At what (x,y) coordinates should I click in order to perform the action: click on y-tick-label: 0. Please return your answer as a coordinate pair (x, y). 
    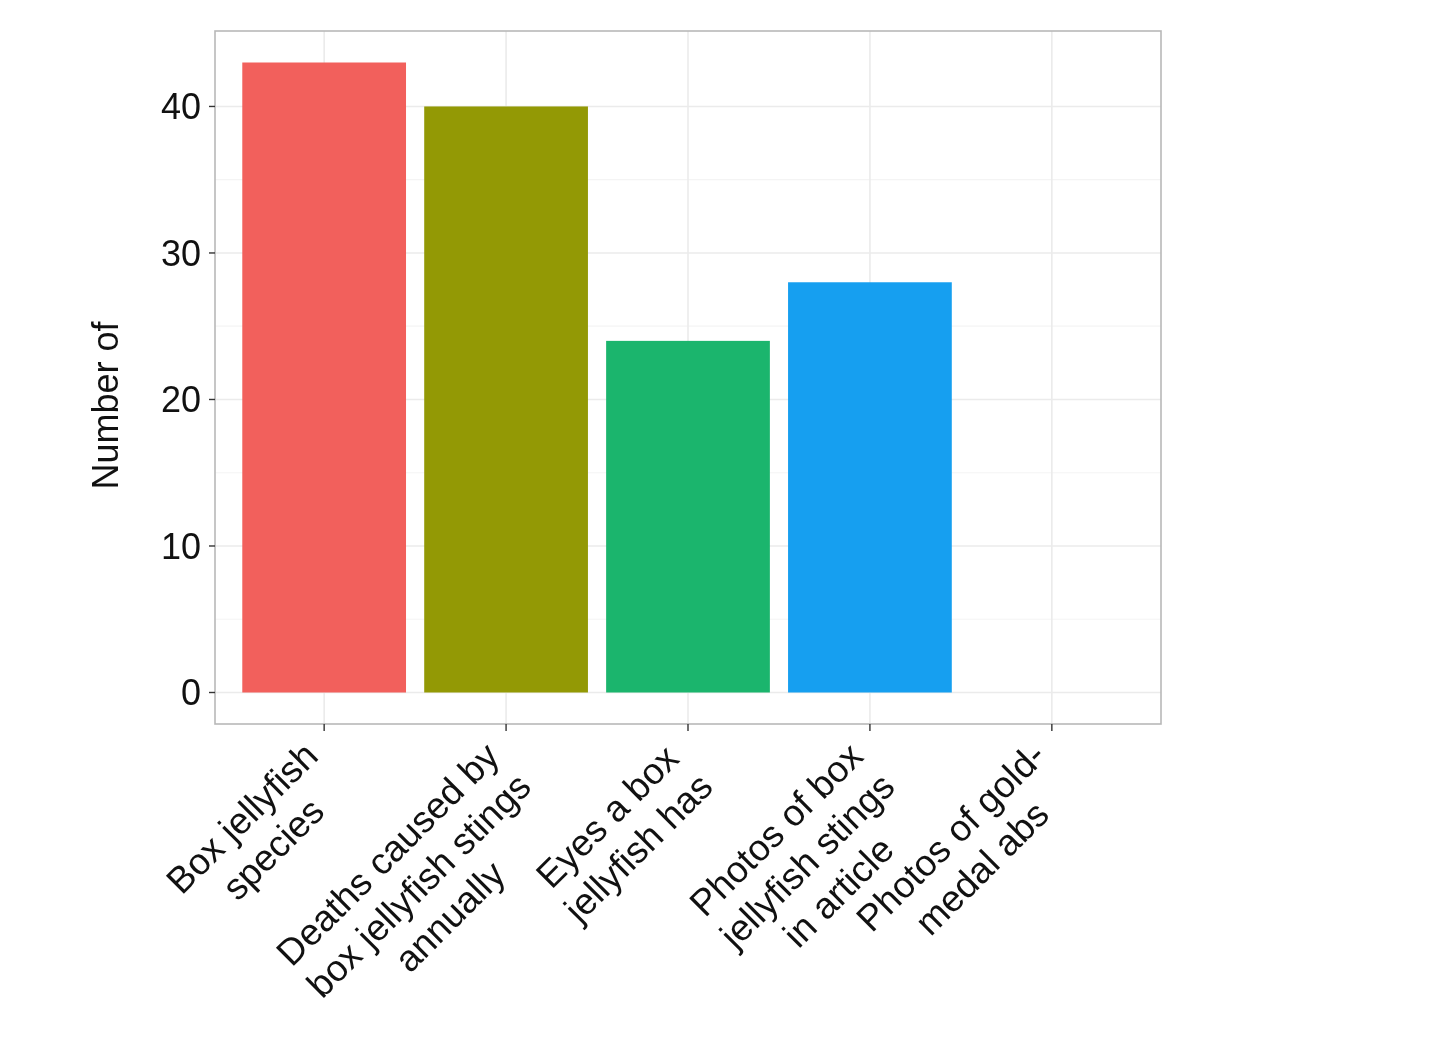
    Looking at the image, I should click on (190, 693).